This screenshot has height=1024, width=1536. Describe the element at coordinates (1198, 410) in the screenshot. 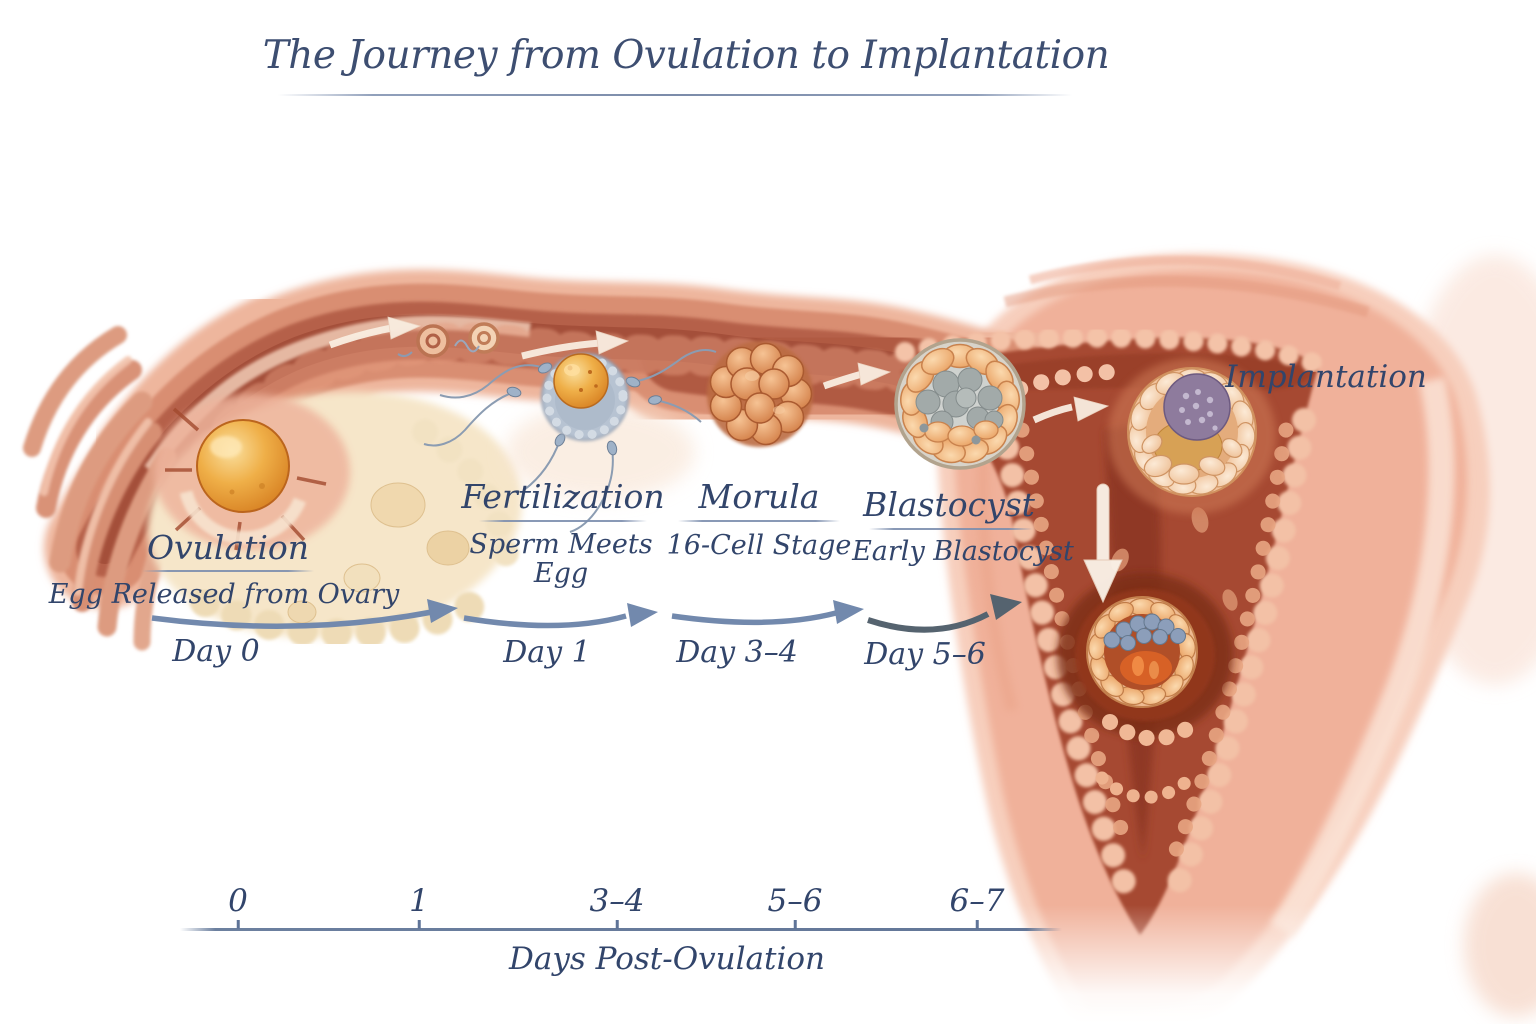

I see `icm-texture-dots` at that location.